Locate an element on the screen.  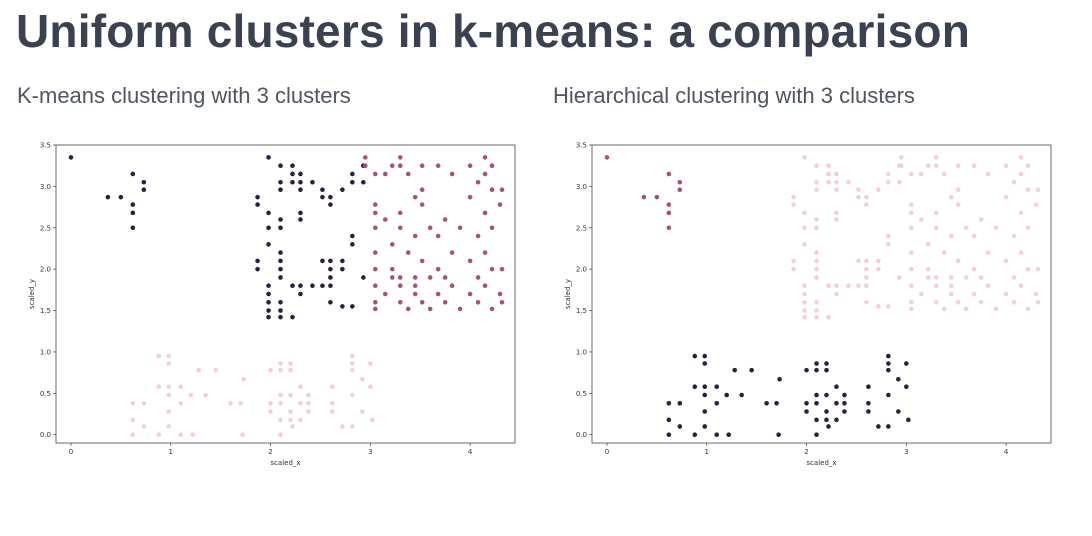
x-axis-label: scaled_x is located at coordinates (821, 463).